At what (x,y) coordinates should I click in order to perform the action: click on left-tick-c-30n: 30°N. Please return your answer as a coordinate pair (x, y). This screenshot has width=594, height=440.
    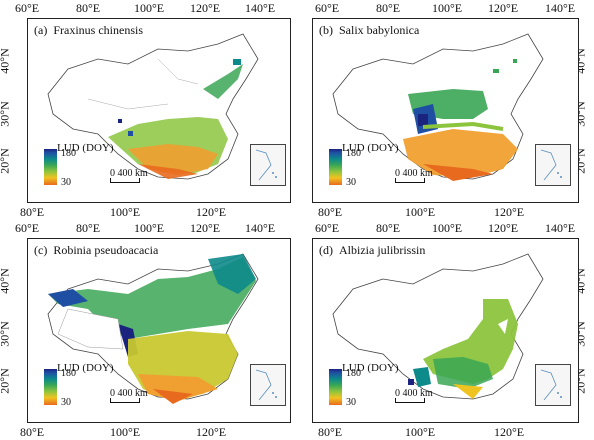
    Looking at the image, I should click on (6, 334).